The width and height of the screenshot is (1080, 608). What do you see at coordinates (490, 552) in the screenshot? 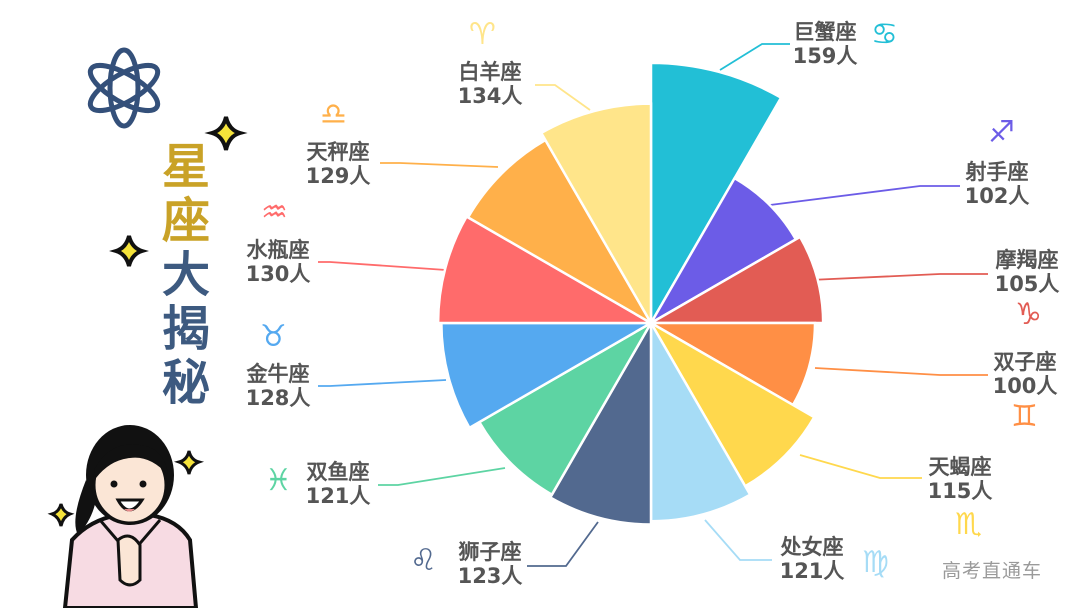
I see `slice-label-name: 狮子座` at bounding box center [490, 552].